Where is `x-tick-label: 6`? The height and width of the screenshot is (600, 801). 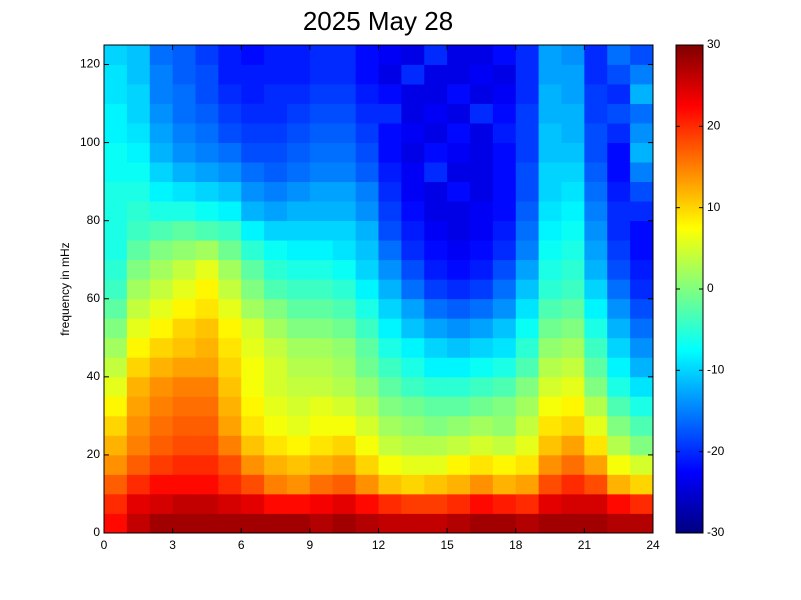 x-tick-label: 6 is located at coordinates (241, 545).